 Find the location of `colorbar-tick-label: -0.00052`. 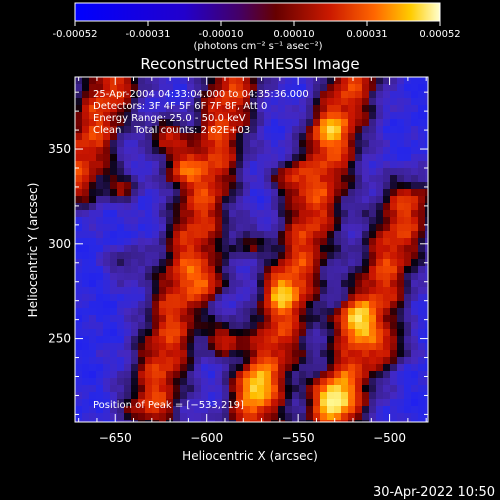

colorbar-tick-label: -0.00052 is located at coordinates (75, 34).